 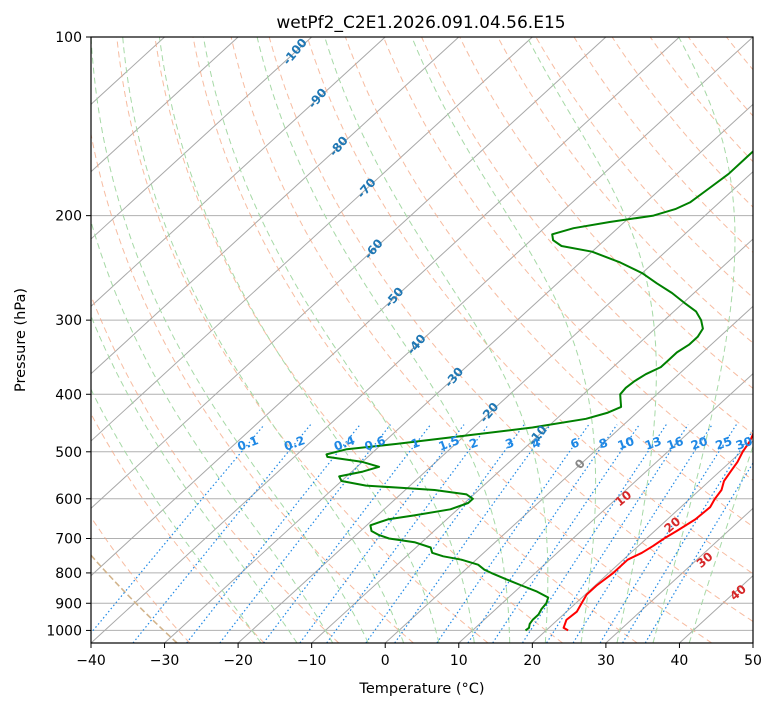 What do you see at coordinates (459, 661) in the screenshot?
I see `x-tick-label: 10` at bounding box center [459, 661].